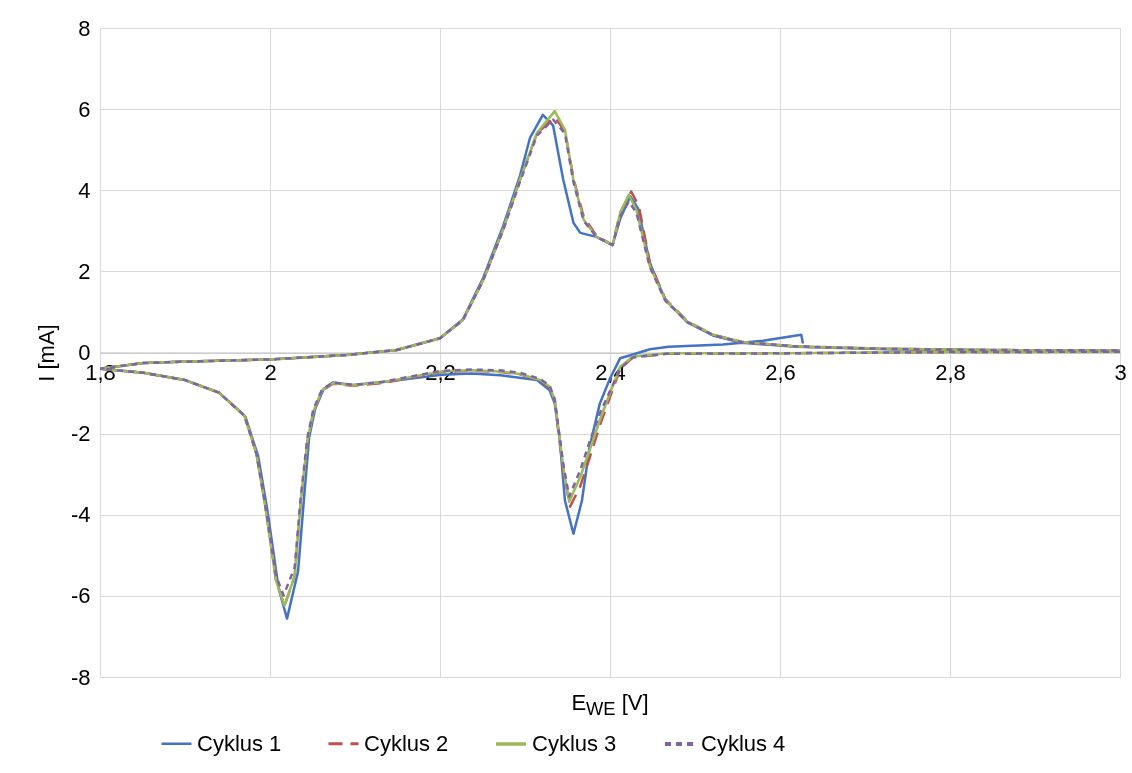  Describe the element at coordinates (406, 743) in the screenshot. I see `legend-label: Cyklus 2` at that location.